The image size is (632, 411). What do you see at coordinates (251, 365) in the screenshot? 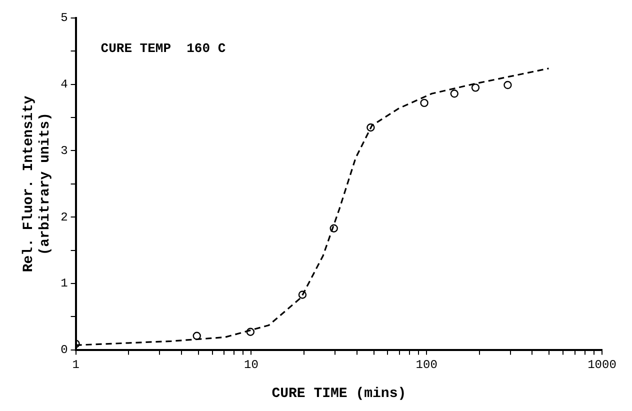
I see `x-tick-label: 10` at bounding box center [251, 365].